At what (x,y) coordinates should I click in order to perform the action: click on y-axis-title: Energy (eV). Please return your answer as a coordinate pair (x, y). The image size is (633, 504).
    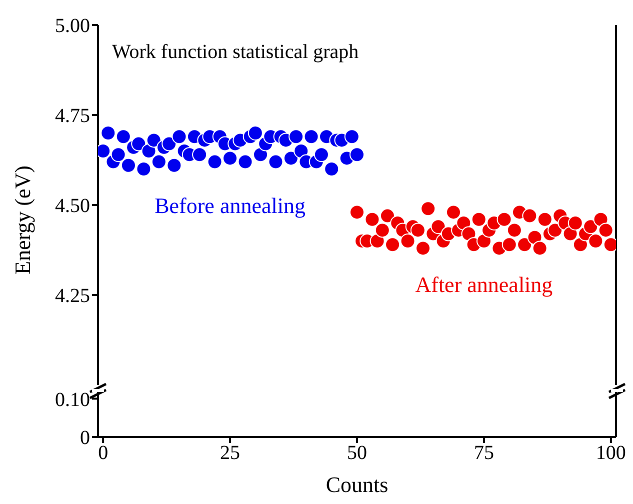
    Looking at the image, I should click on (22, 220).